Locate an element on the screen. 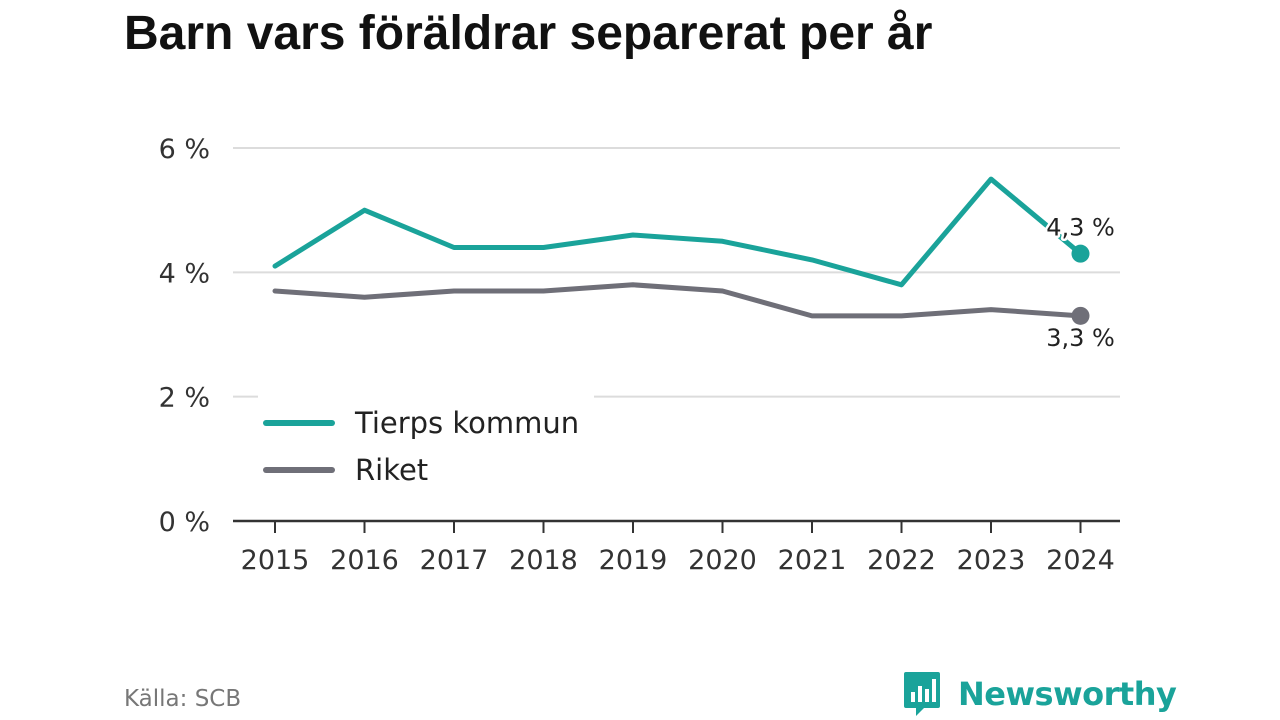 The width and height of the screenshot is (1280, 720). bar-chart-speech-bubble-icon is located at coordinates (922, 694).